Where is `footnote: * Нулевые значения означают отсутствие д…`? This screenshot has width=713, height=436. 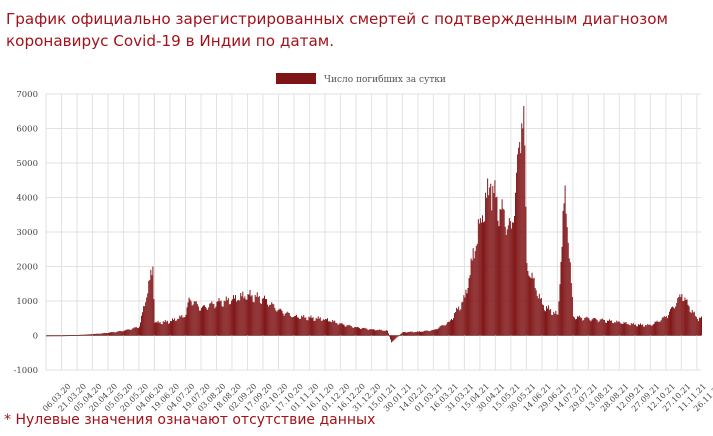 footnote: * Нулевые значения означают отсутствие д… is located at coordinates (190, 420).